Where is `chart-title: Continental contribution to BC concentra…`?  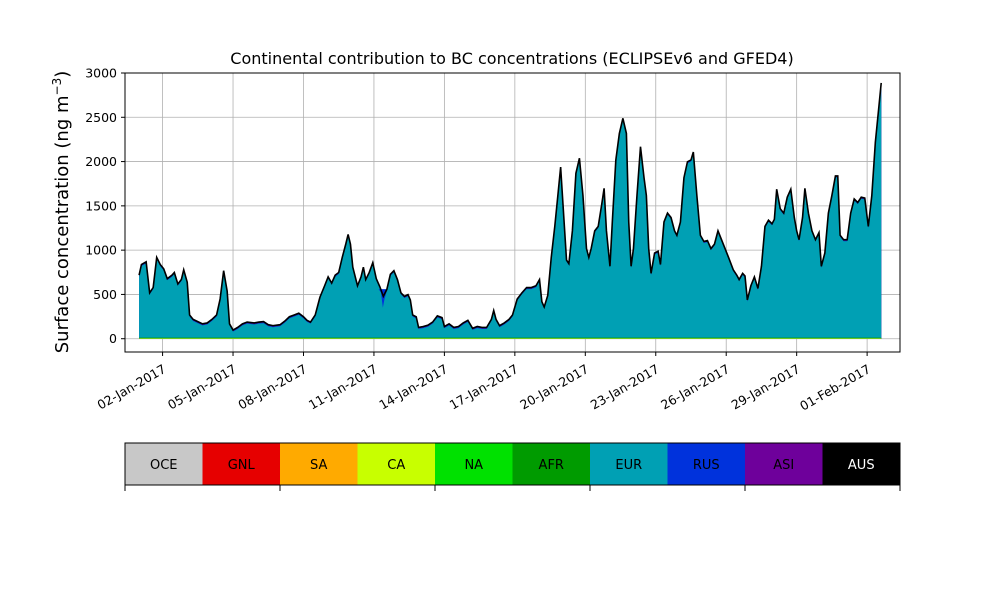
chart-title: Continental contribution to BC concentra… is located at coordinates (511, 58).